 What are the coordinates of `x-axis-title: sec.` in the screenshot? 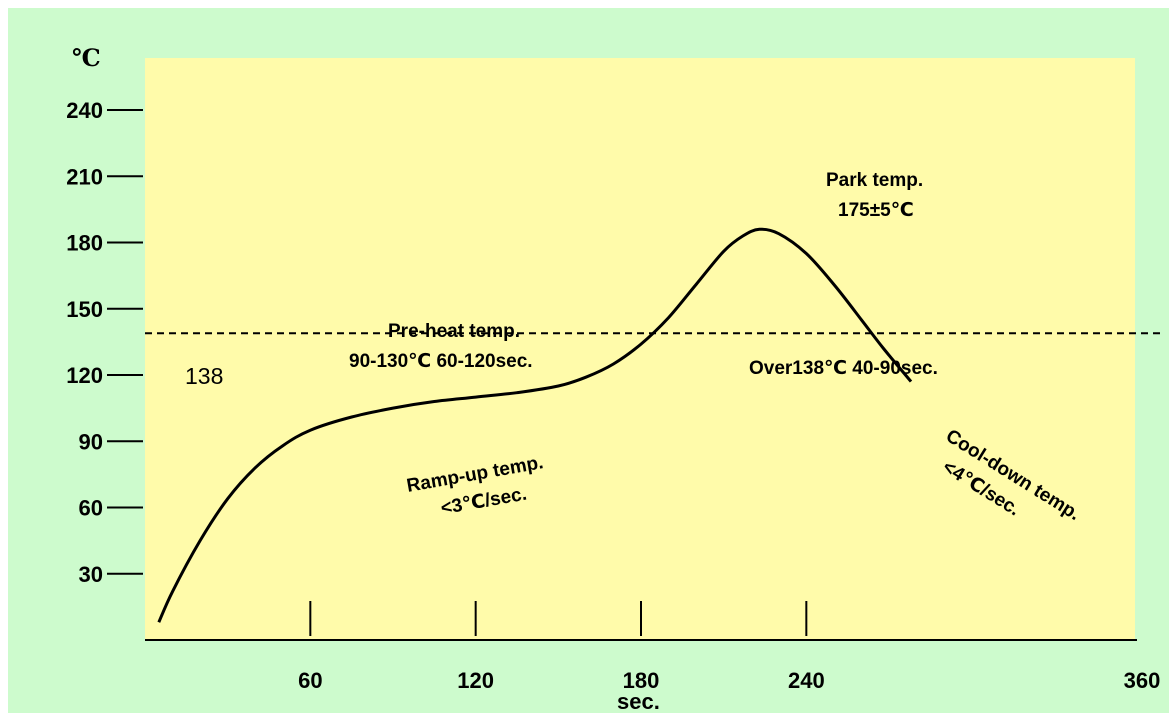 It's located at (638, 701).